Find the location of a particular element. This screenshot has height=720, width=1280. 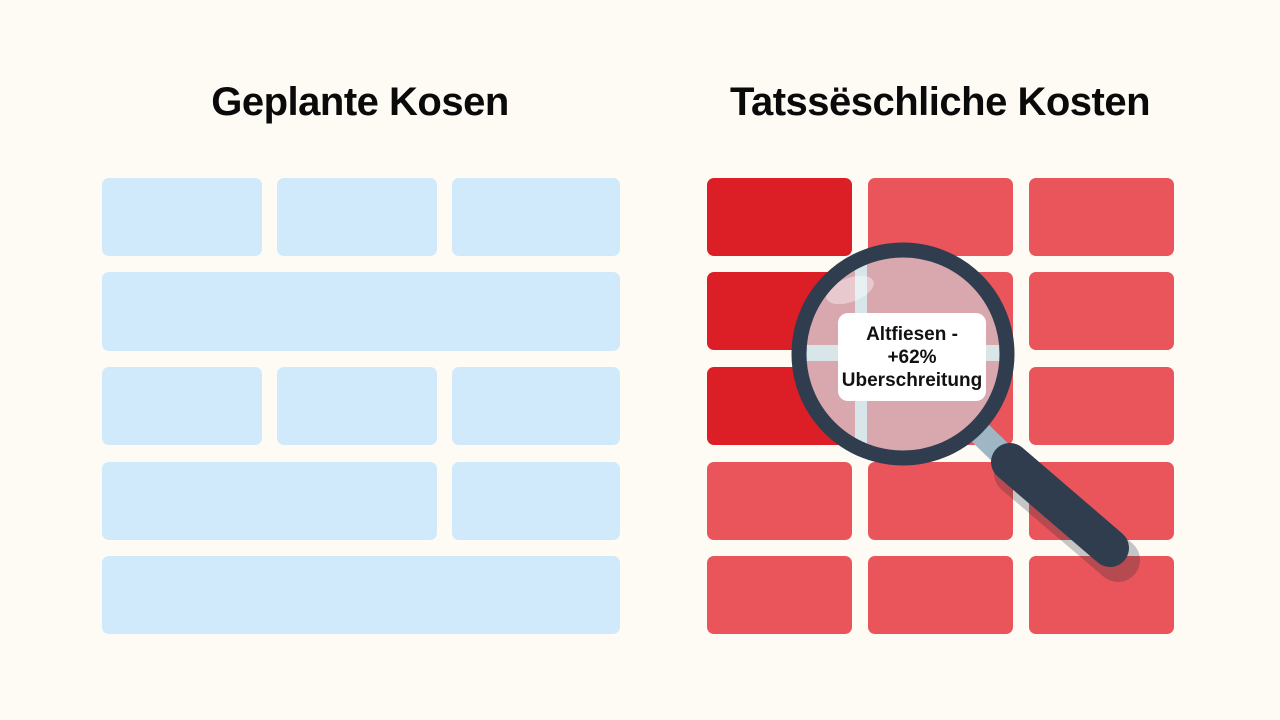

label-line: +62% is located at coordinates (912, 357).